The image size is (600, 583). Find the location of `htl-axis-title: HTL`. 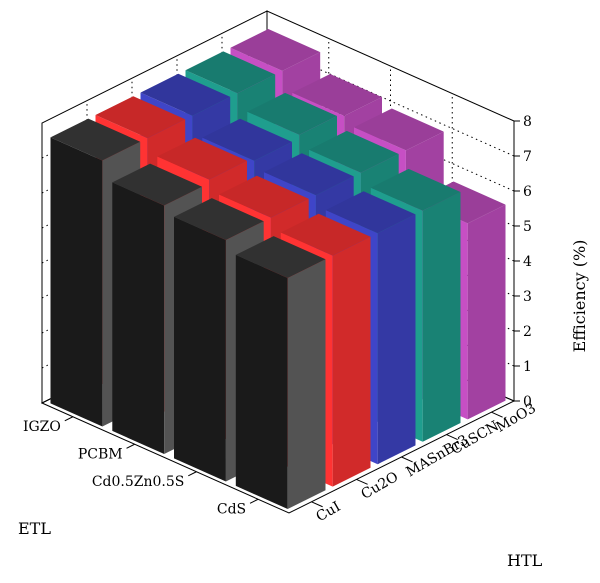

htl-axis-title: HTL is located at coordinates (525, 560).